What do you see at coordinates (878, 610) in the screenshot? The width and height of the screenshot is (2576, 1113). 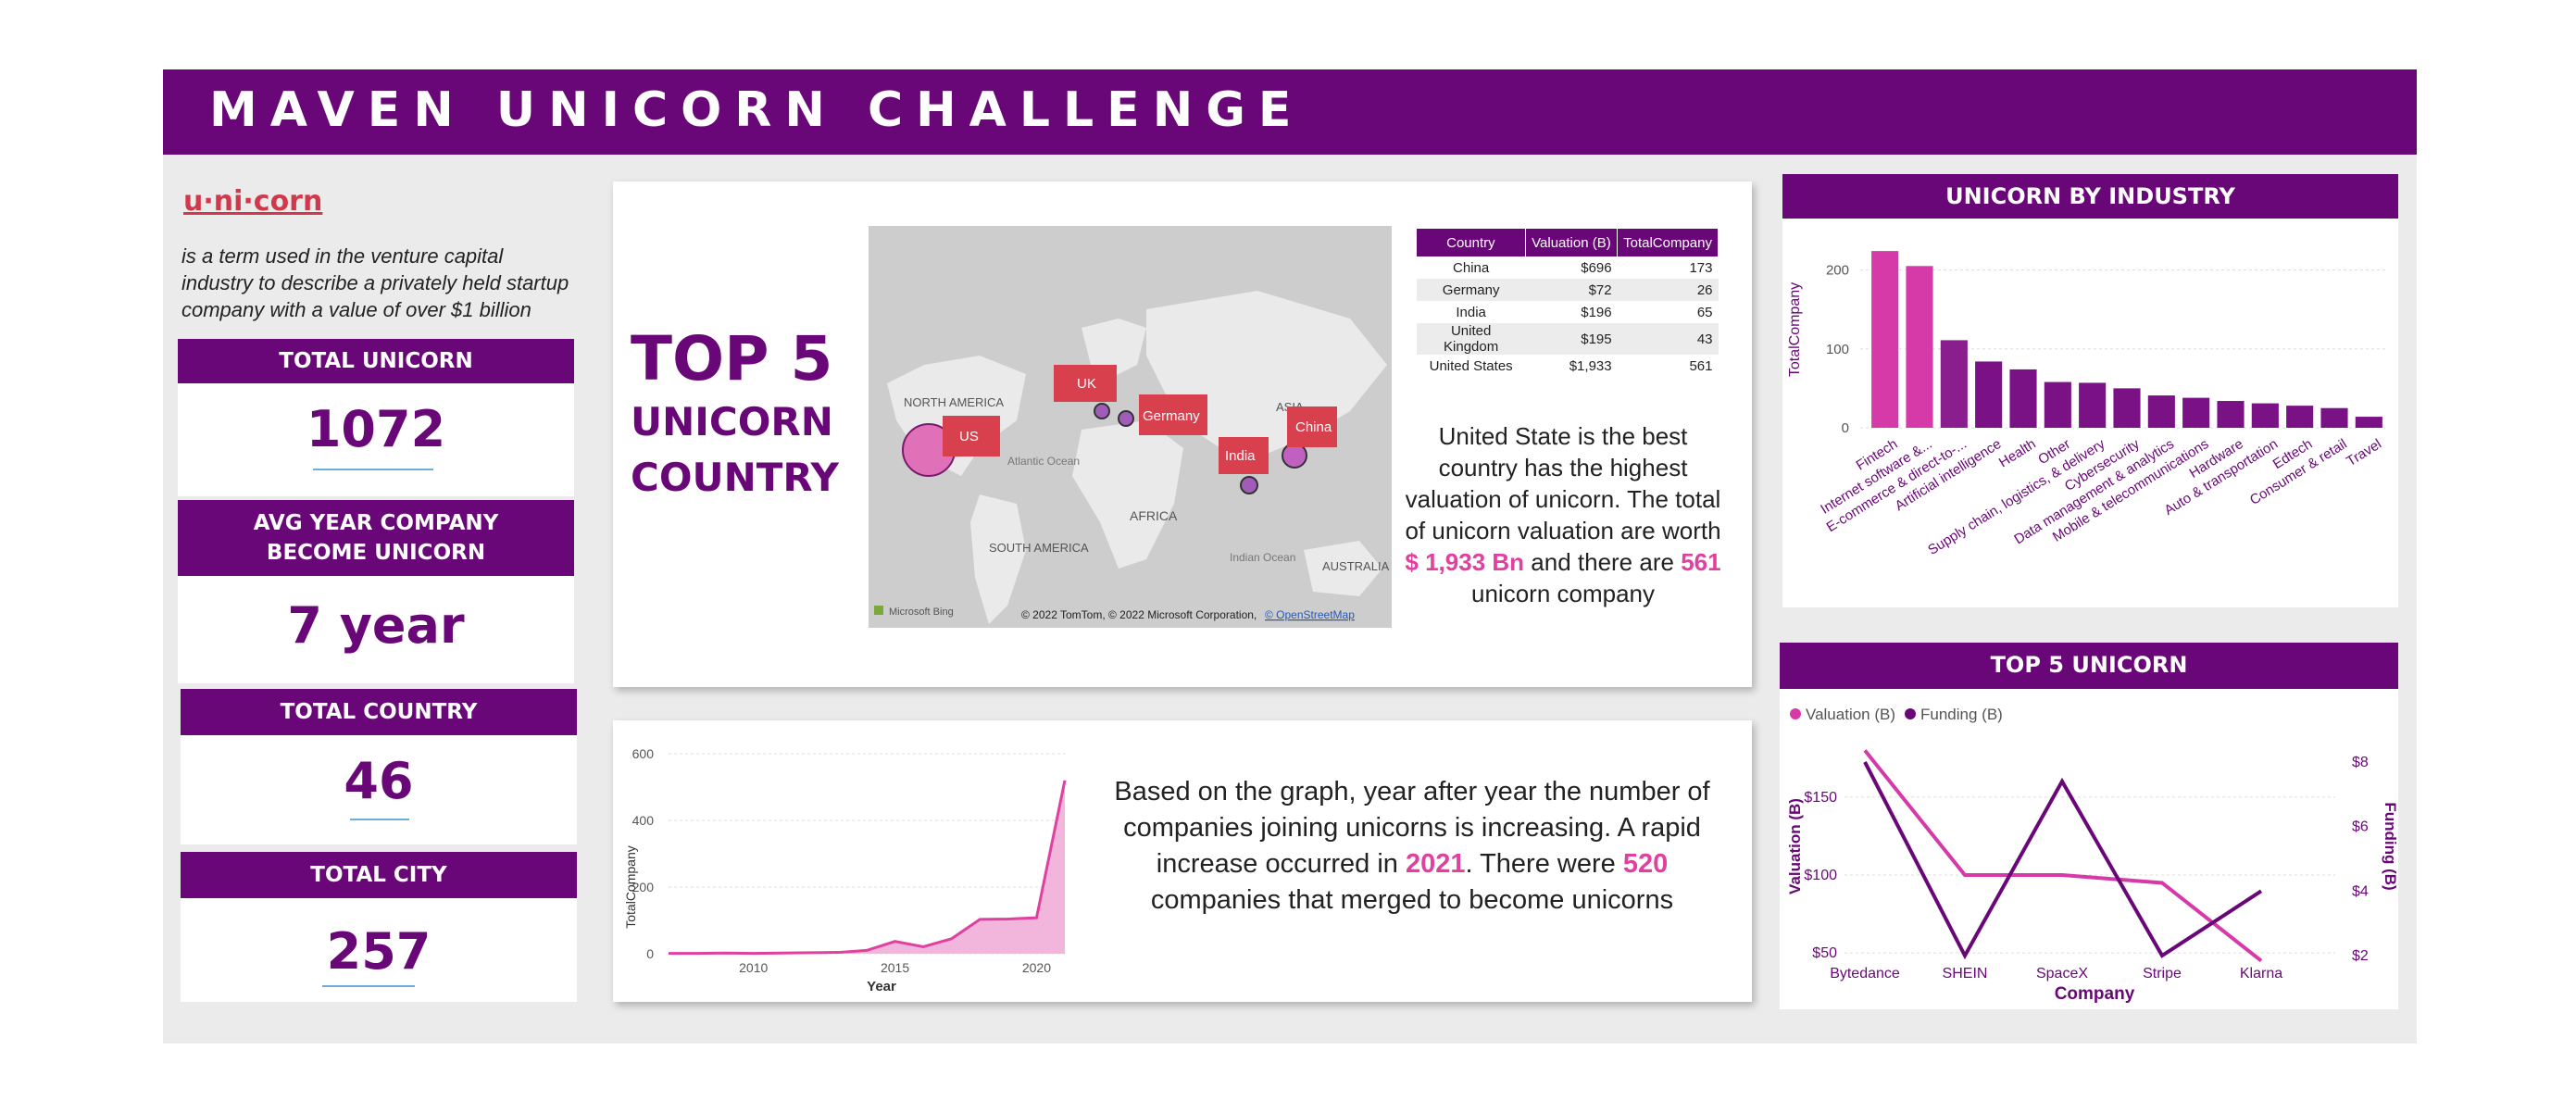 I see `bing-logo-icon` at bounding box center [878, 610].